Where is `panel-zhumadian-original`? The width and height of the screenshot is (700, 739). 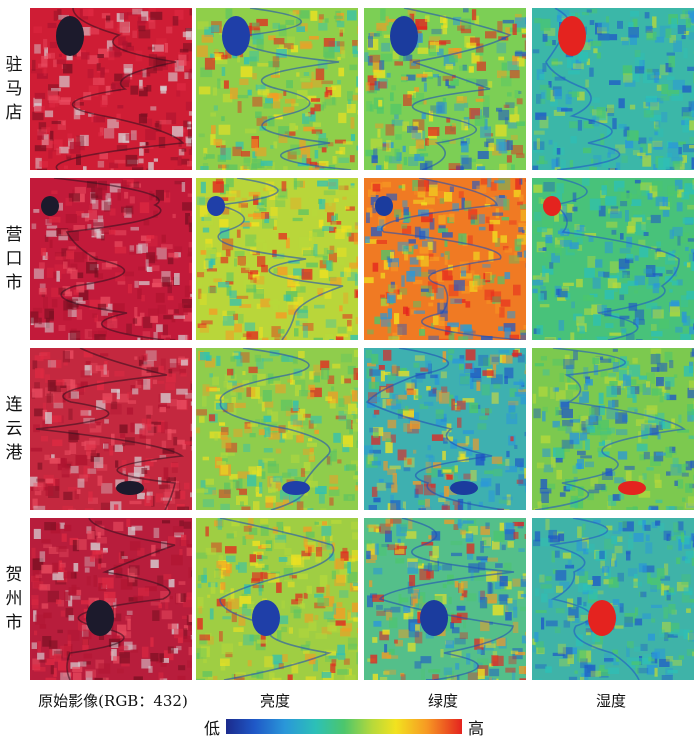
panel-zhumadian-original is located at coordinates (111, 89).